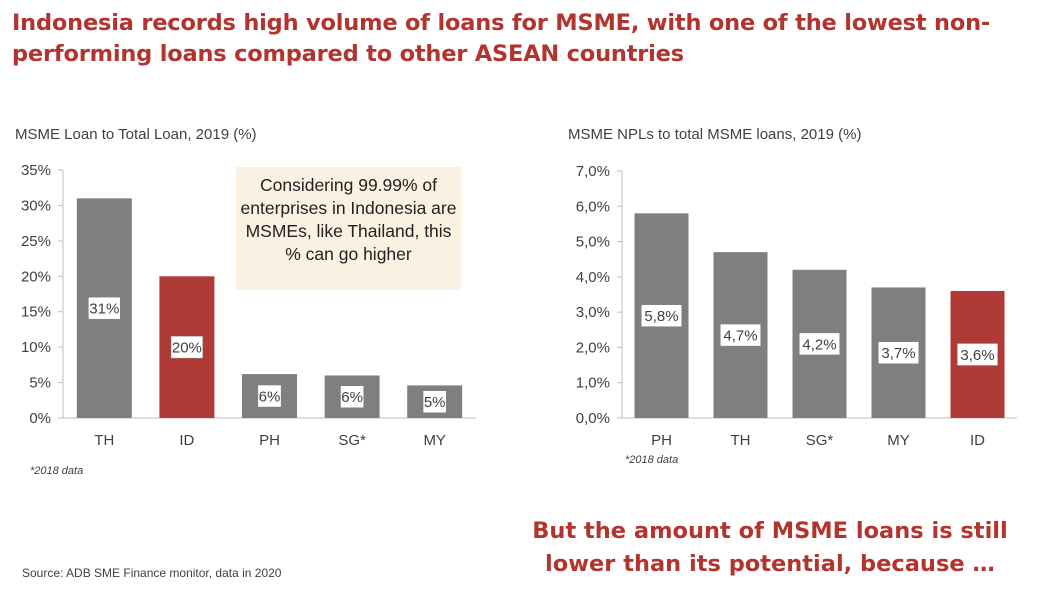 This screenshot has width=1042, height=598. Describe the element at coordinates (36, 241) in the screenshot. I see `chart-1-y-tick-label: 25%` at that location.